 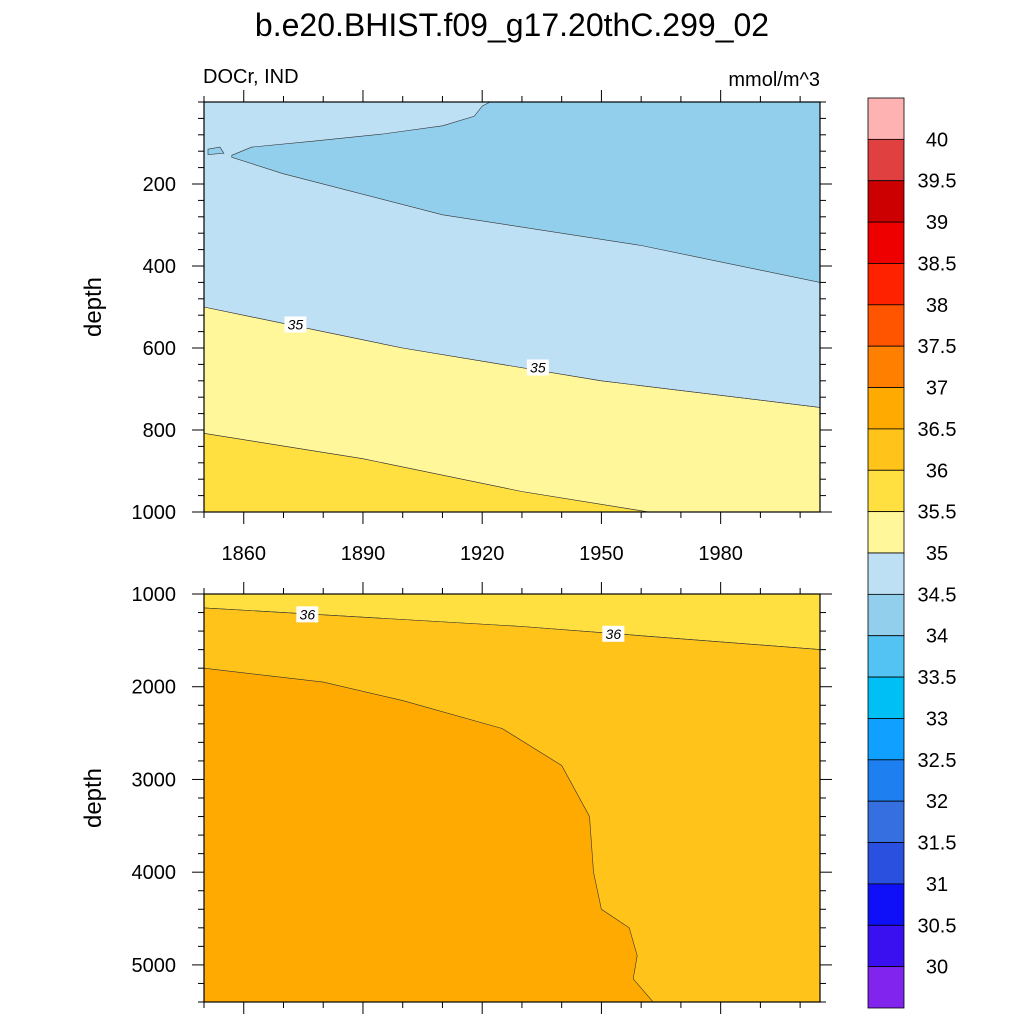 I want to click on upper-y-axis-label: depth, so click(x=93, y=307).